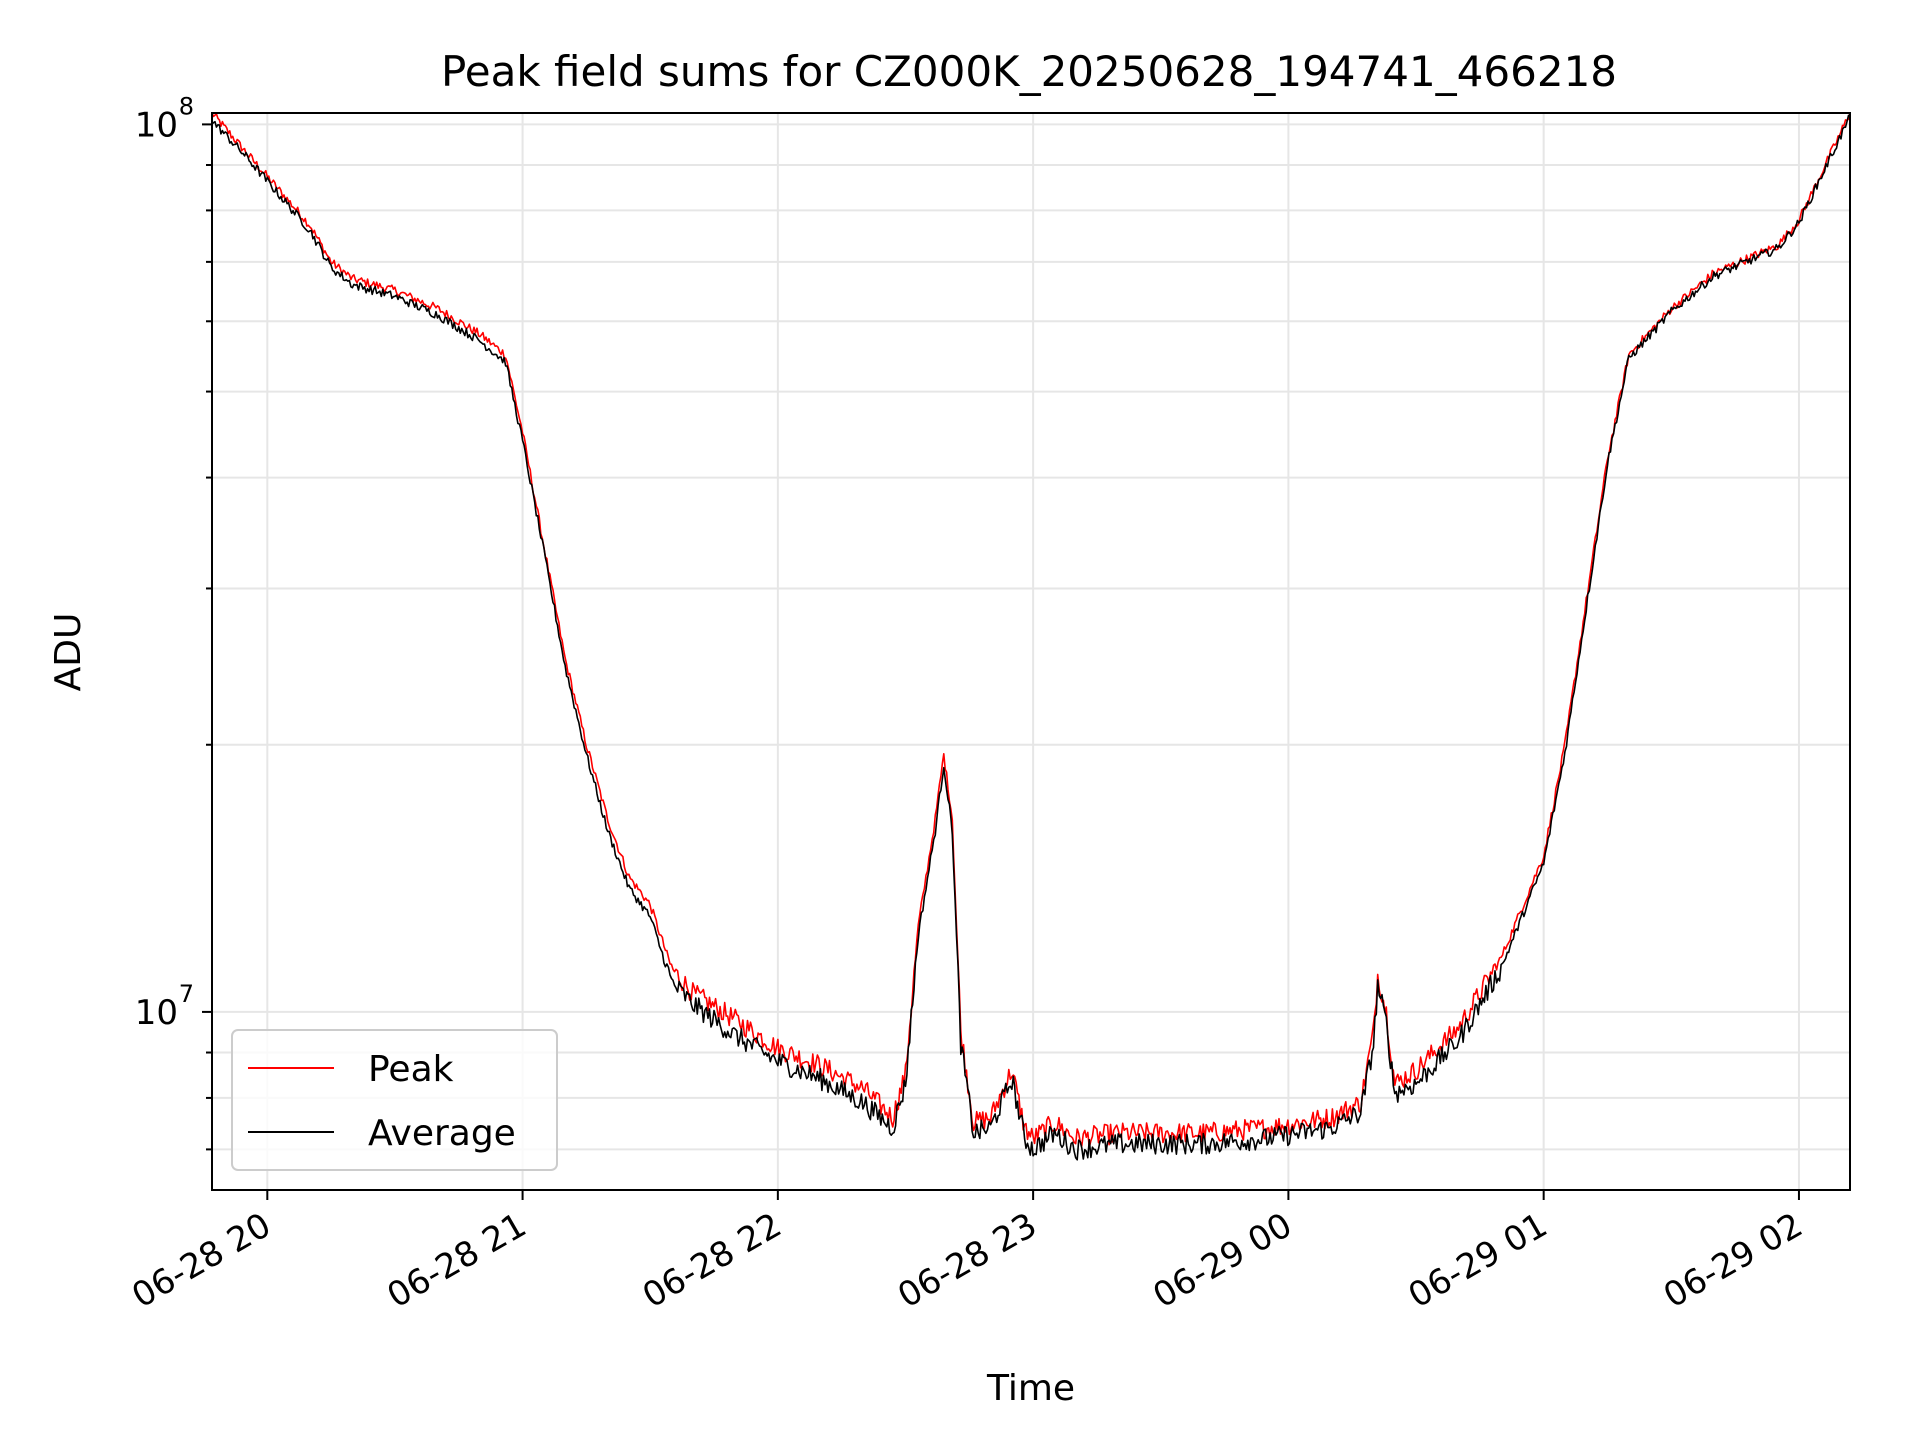 The width and height of the screenshot is (1920, 1440). I want to click on legend: Peak Average, so click(394, 1100).